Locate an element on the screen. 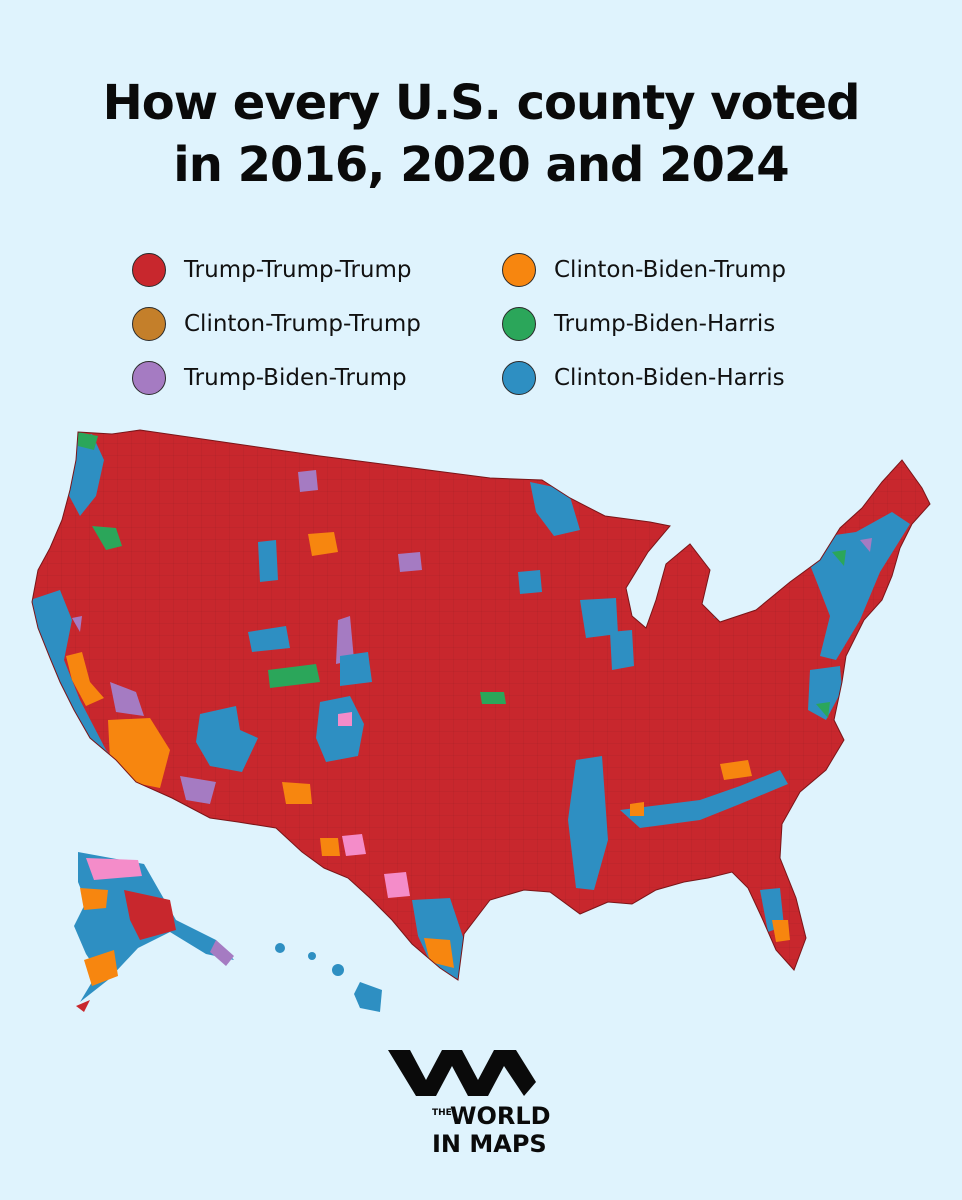 This screenshot has width=962, height=1200. alaska is located at coordinates (154, 932).